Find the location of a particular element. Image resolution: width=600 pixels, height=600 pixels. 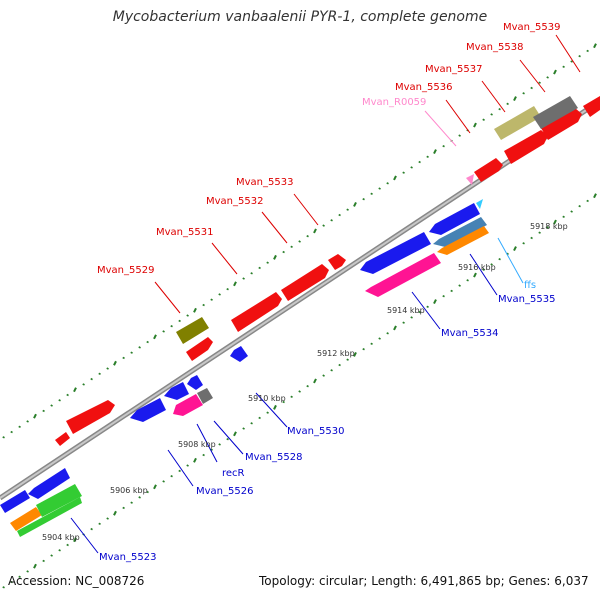

label-mvan-5536: Mvan_5536 is located at coordinates (423, 87).